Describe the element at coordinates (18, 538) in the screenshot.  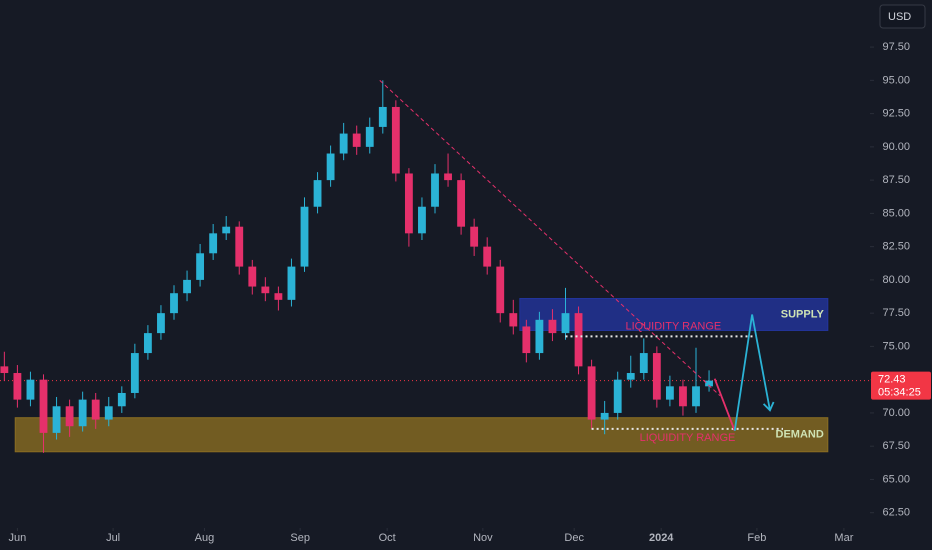
I see `x-tick-label: Jun` at that location.